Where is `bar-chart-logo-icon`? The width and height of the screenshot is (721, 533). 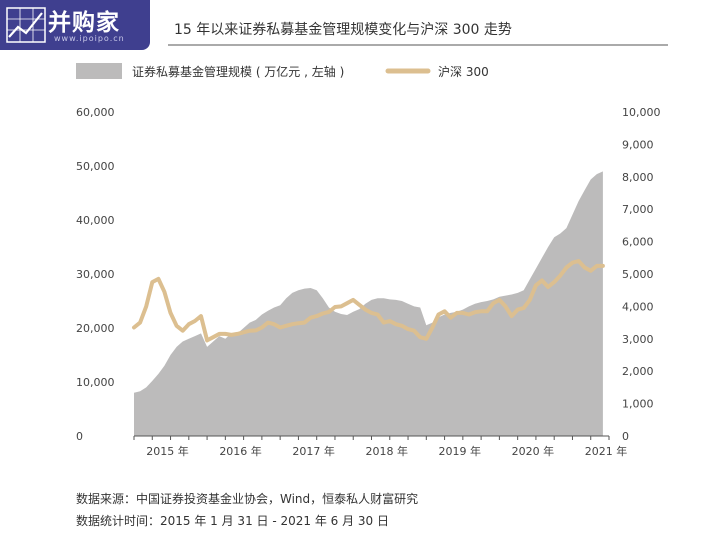 bar-chart-logo-icon is located at coordinates (26, 25).